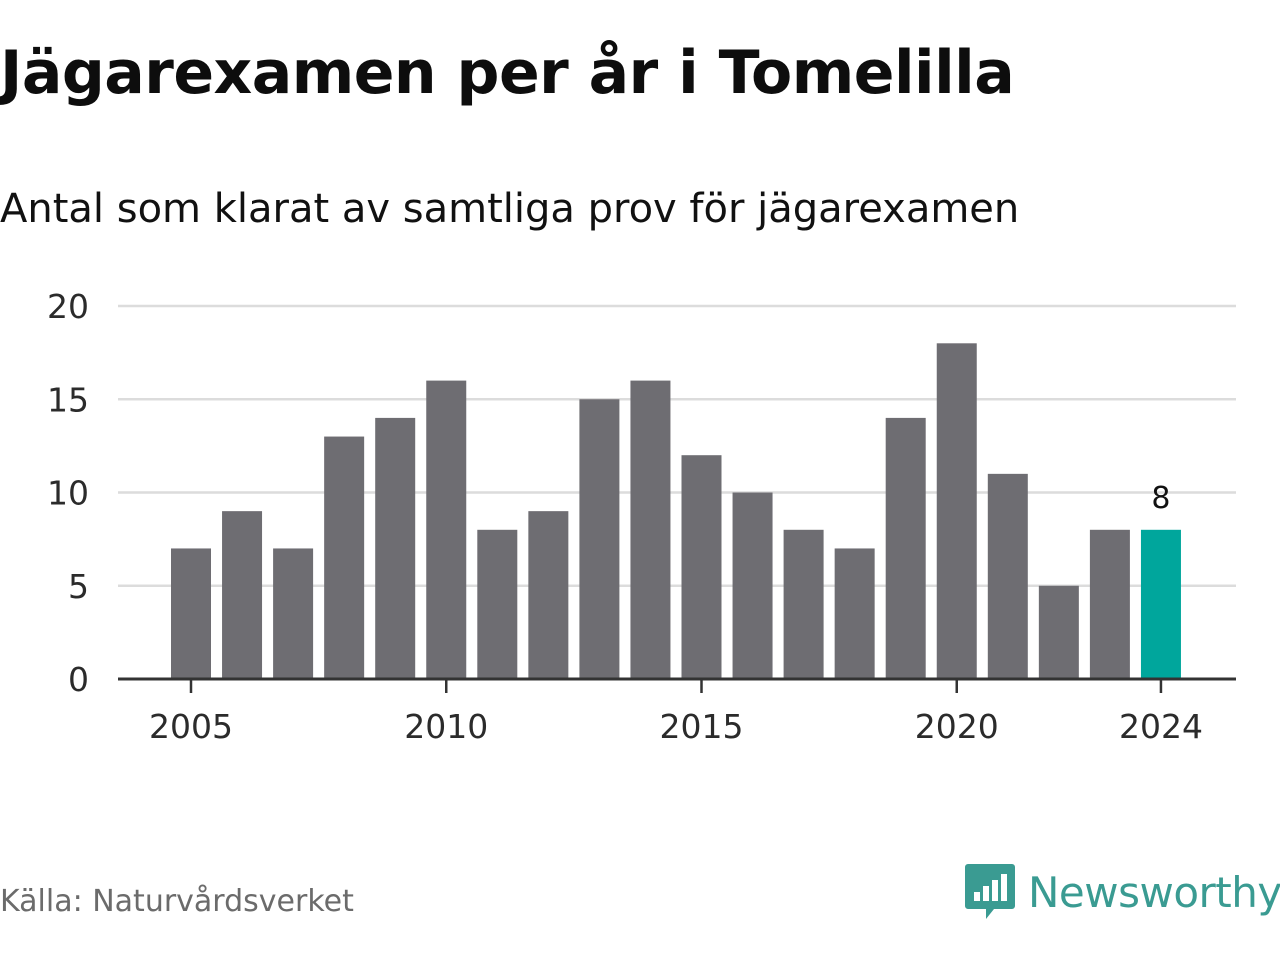  What do you see at coordinates (191, 726) in the screenshot?
I see `x-tick-label: 2005` at bounding box center [191, 726].